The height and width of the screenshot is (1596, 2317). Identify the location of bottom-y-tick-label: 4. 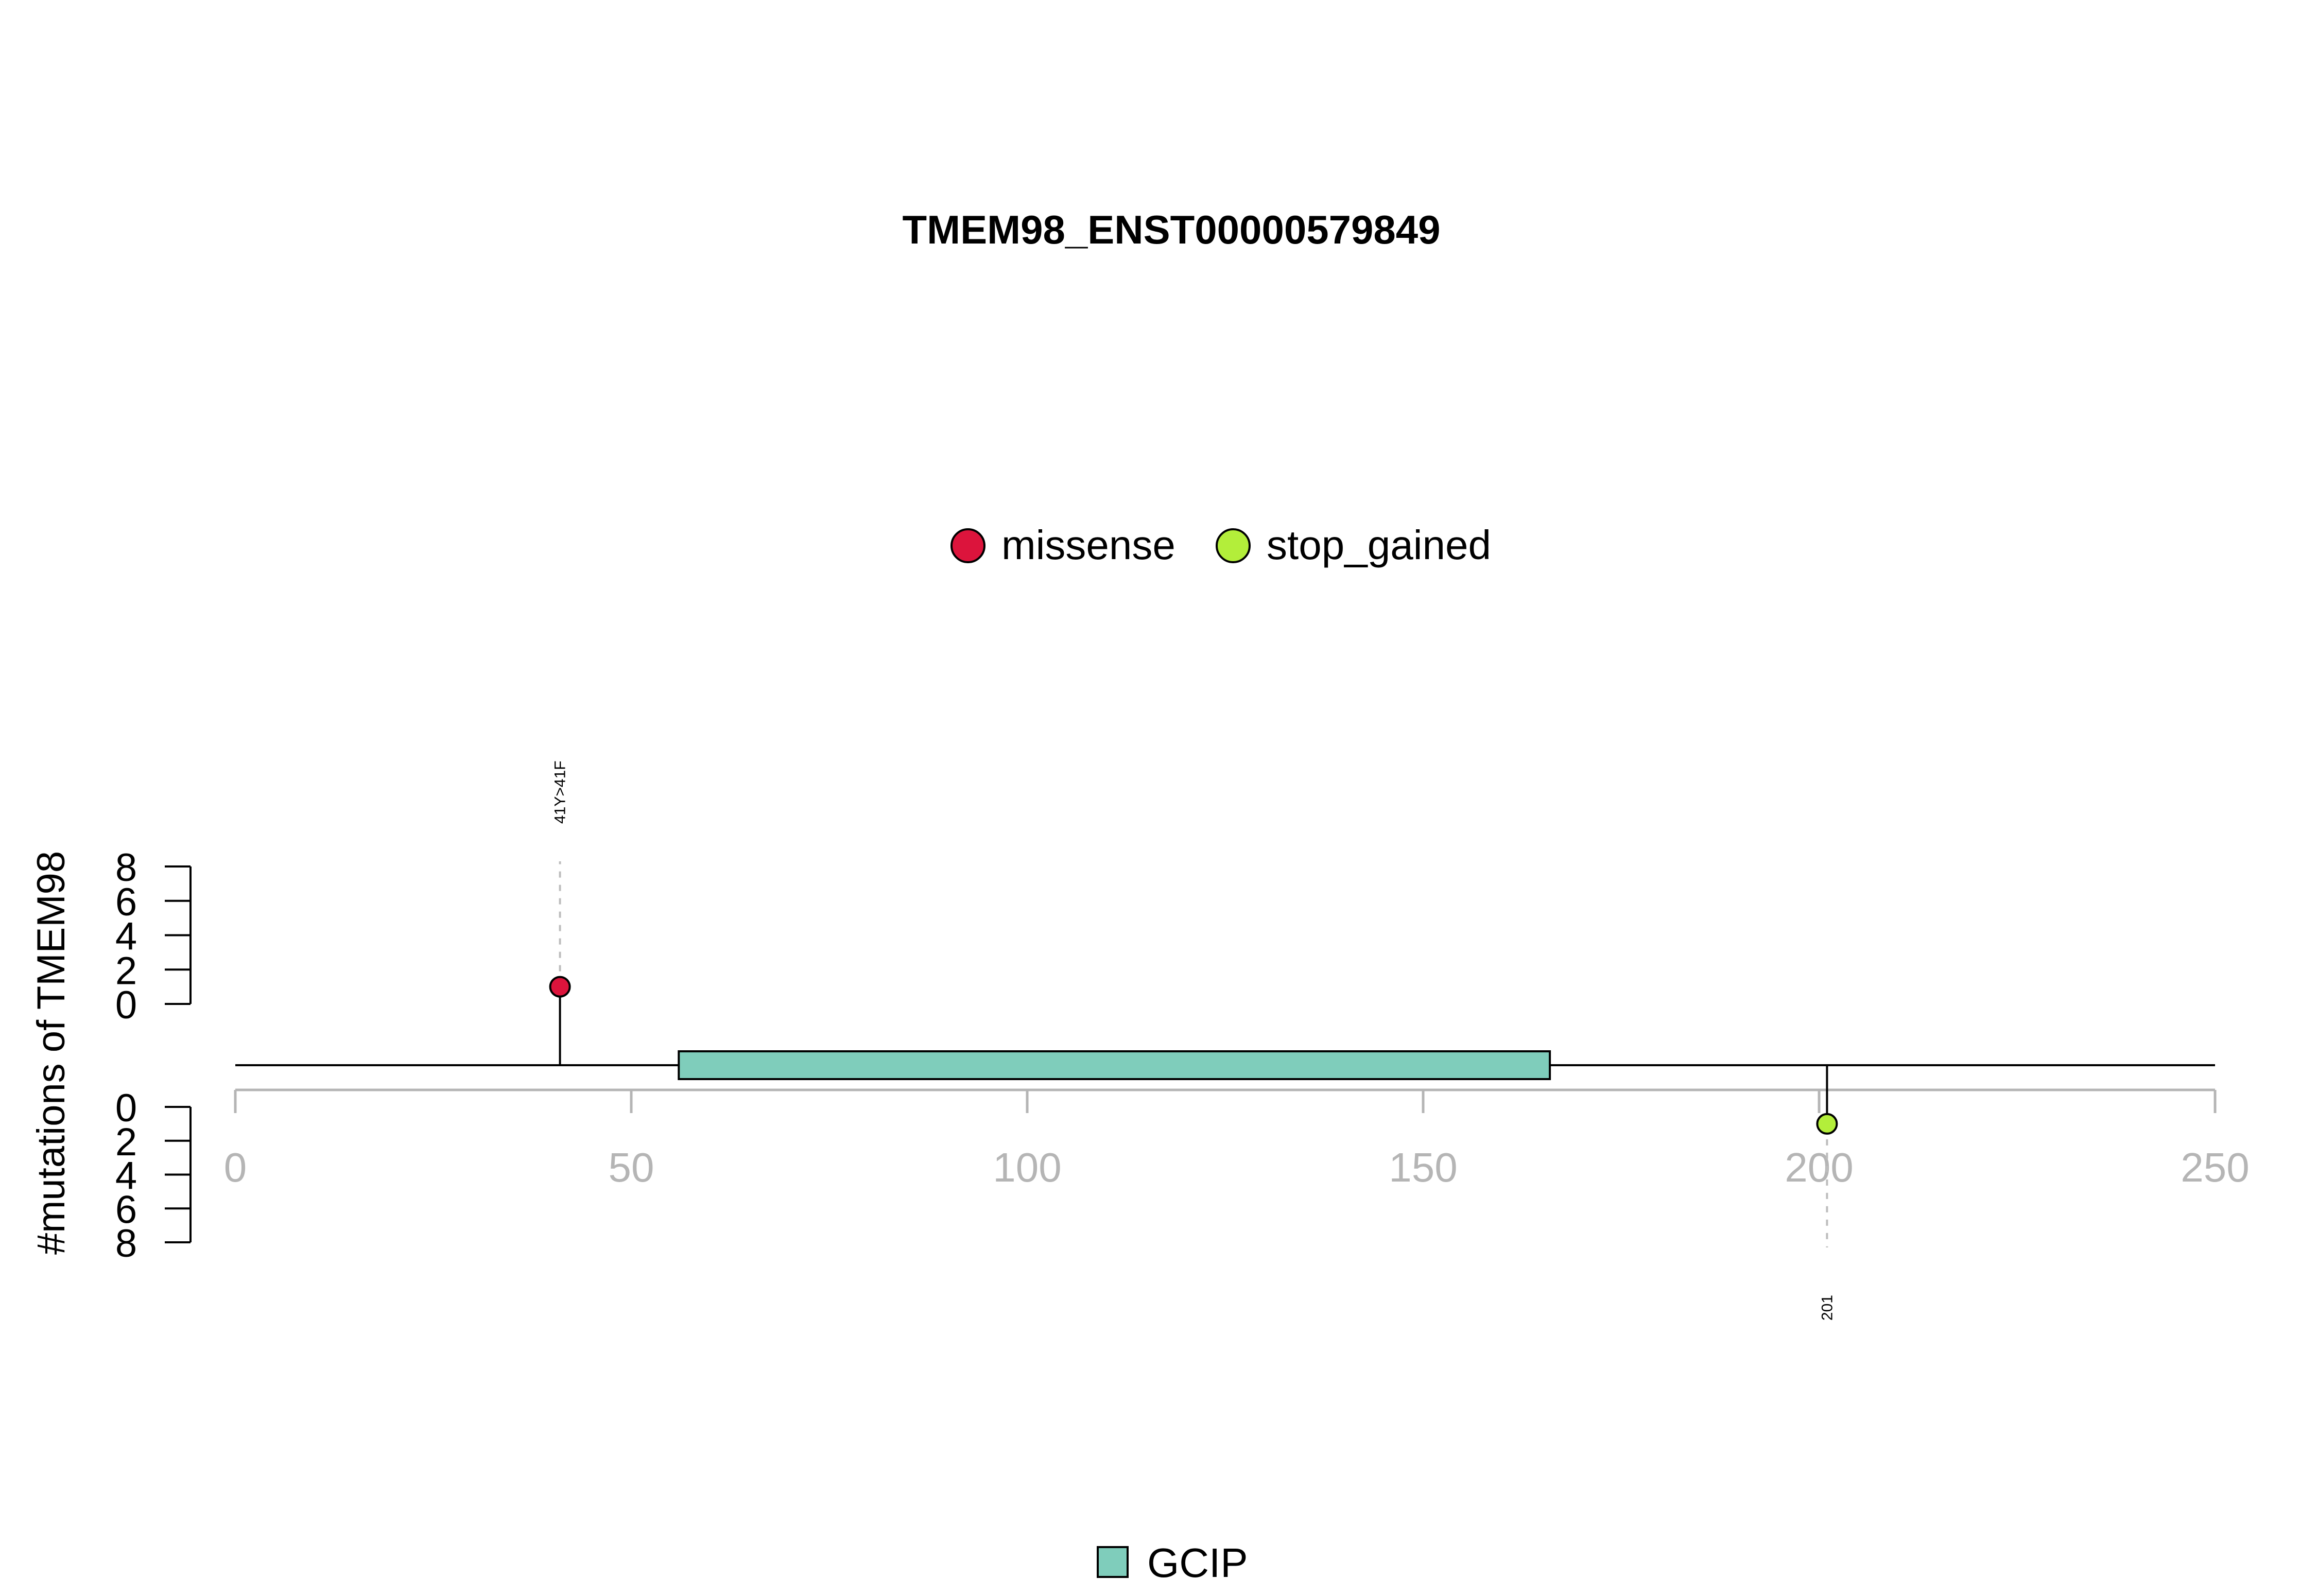
(126, 1176).